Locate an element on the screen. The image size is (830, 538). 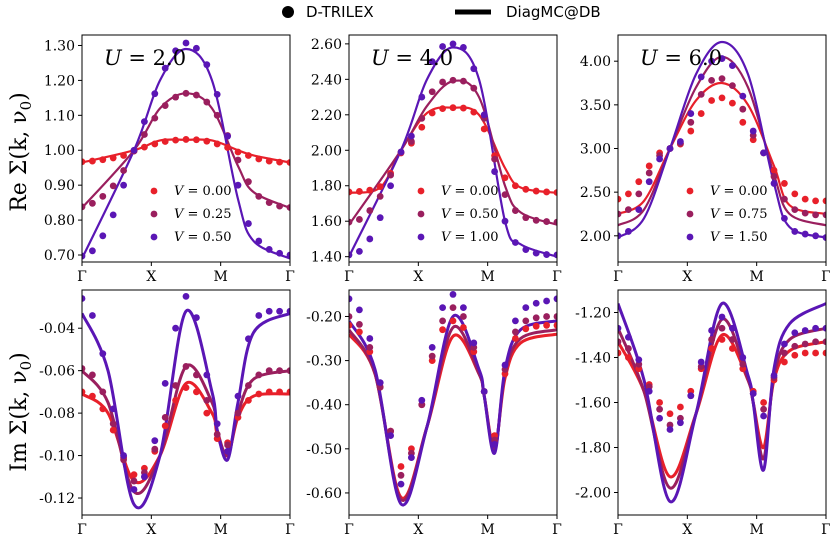
panel-im-2: -1.20 -1.40 -1.60 -1.80 -2.00 Γ X M Γ is located at coordinates (702, 413).